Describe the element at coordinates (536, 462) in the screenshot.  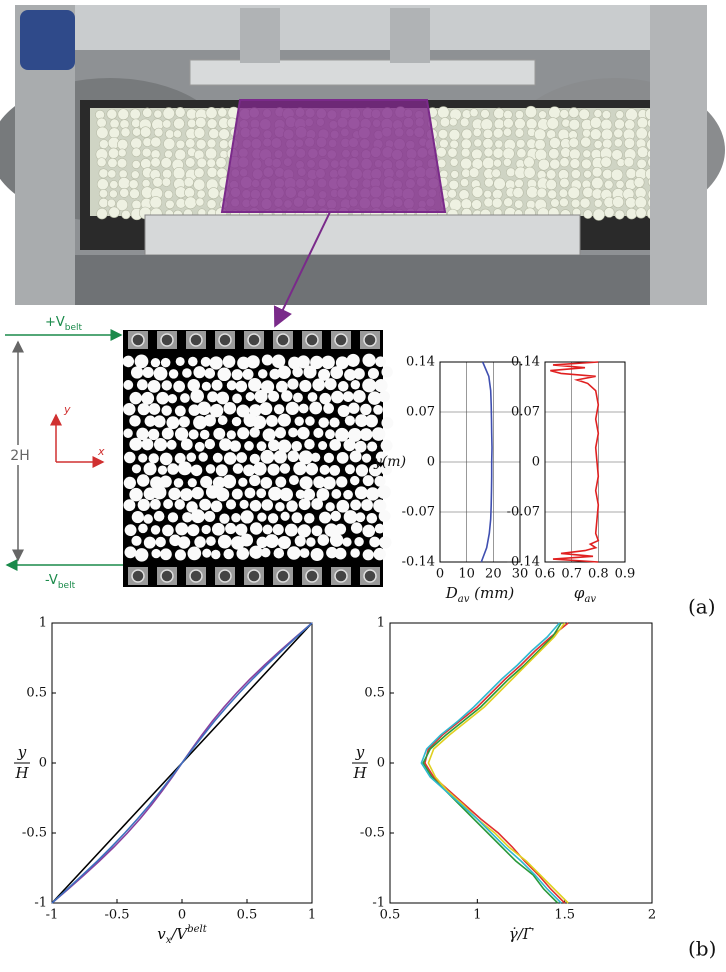
I see `y-tick-label: 0` at that location.